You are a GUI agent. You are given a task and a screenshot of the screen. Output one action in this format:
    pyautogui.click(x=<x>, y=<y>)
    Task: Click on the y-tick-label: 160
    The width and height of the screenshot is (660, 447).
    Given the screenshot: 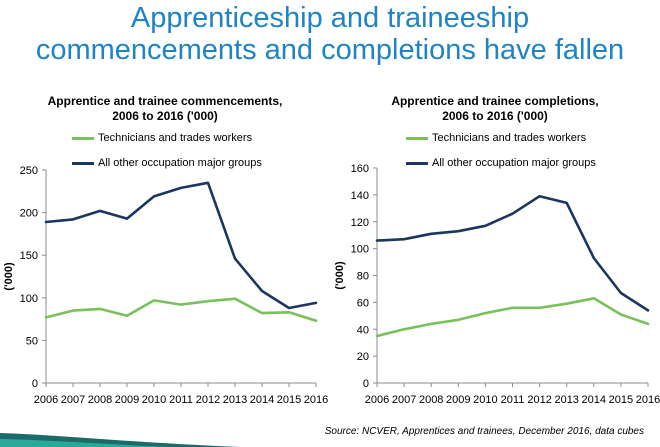 What is the action you would take?
    pyautogui.click(x=360, y=169)
    